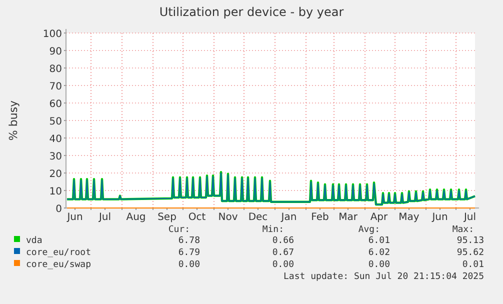  I want to click on x-tick-label: May, so click(409, 217).